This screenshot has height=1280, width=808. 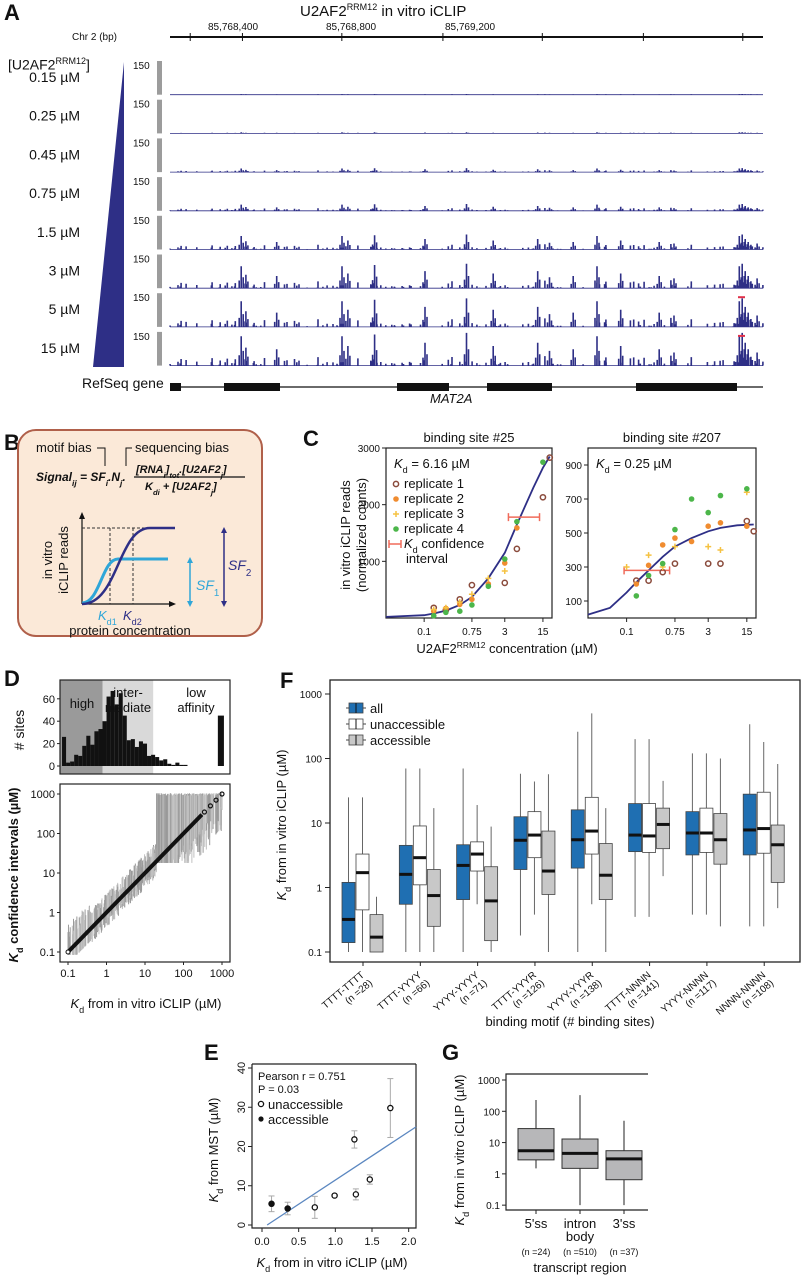 What do you see at coordinates (64, 271) in the screenshot?
I see `track-conc-label: 3 µM` at bounding box center [64, 271].